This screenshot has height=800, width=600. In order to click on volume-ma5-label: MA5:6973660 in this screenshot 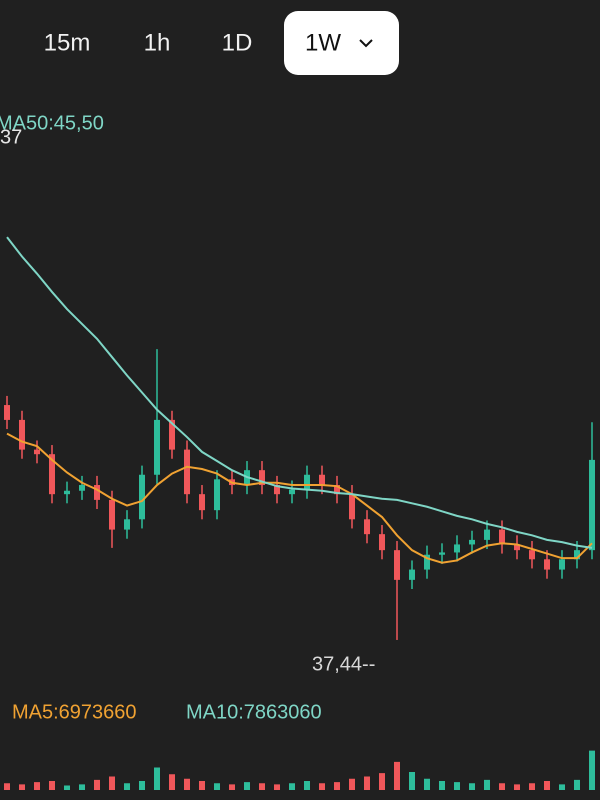, I will do `click(74, 712)`.